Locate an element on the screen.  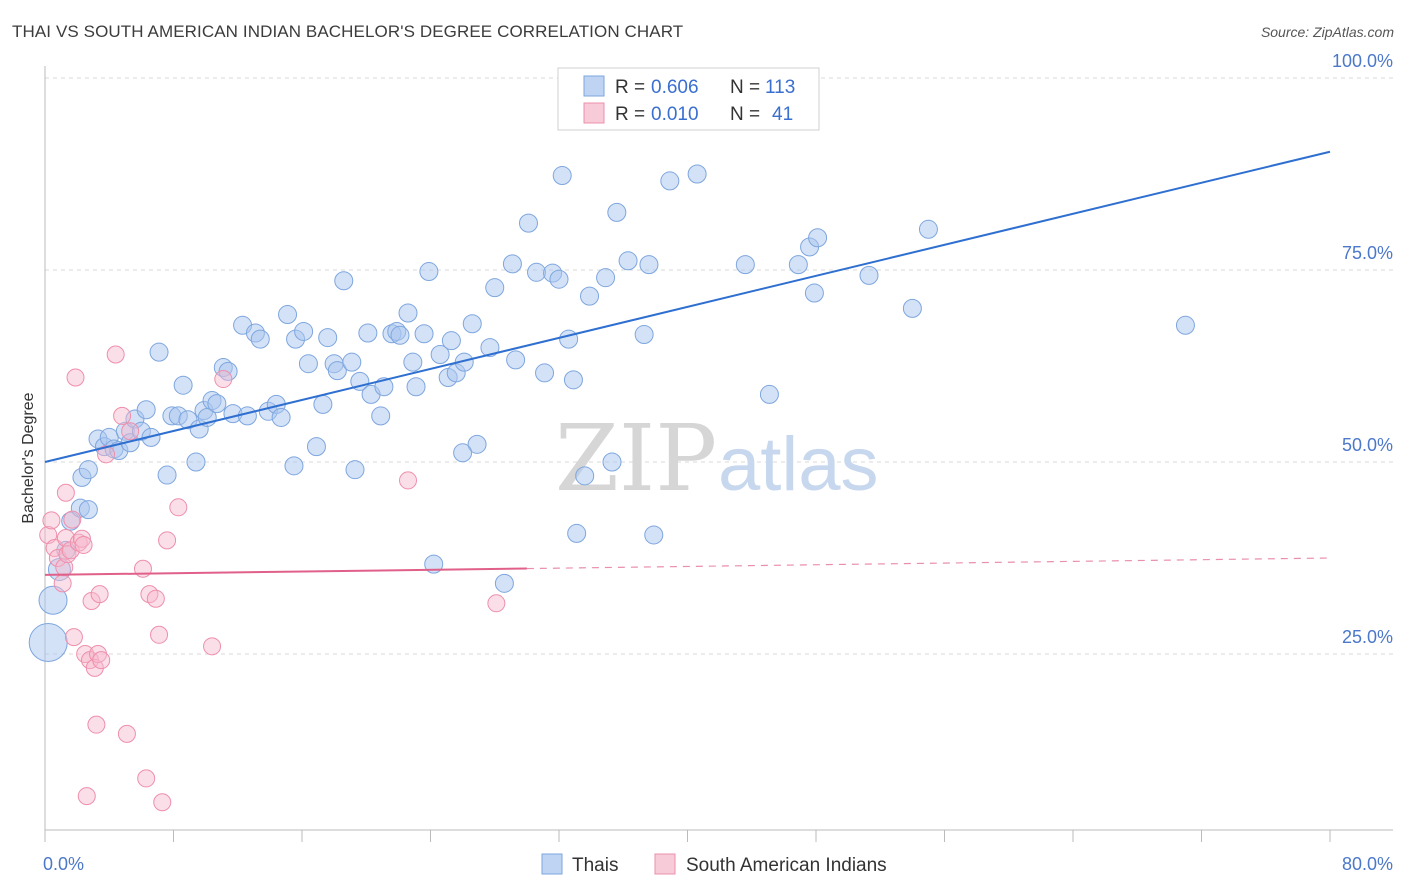
y-tick-label-100: 100.0% is located at coordinates (1362, 61).